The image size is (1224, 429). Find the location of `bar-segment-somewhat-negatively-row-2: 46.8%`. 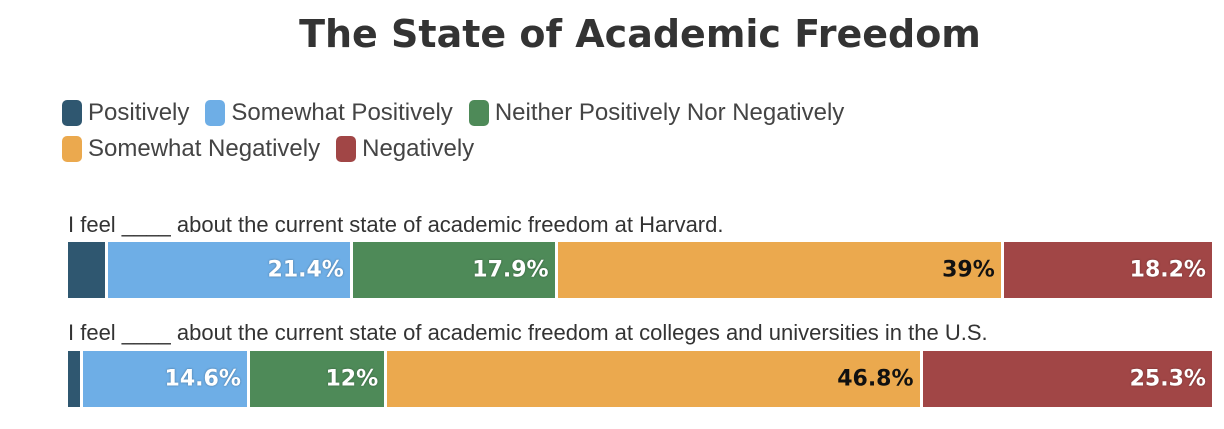

bar-segment-somewhat-negatively-row-2: 46.8% is located at coordinates (655, 379).